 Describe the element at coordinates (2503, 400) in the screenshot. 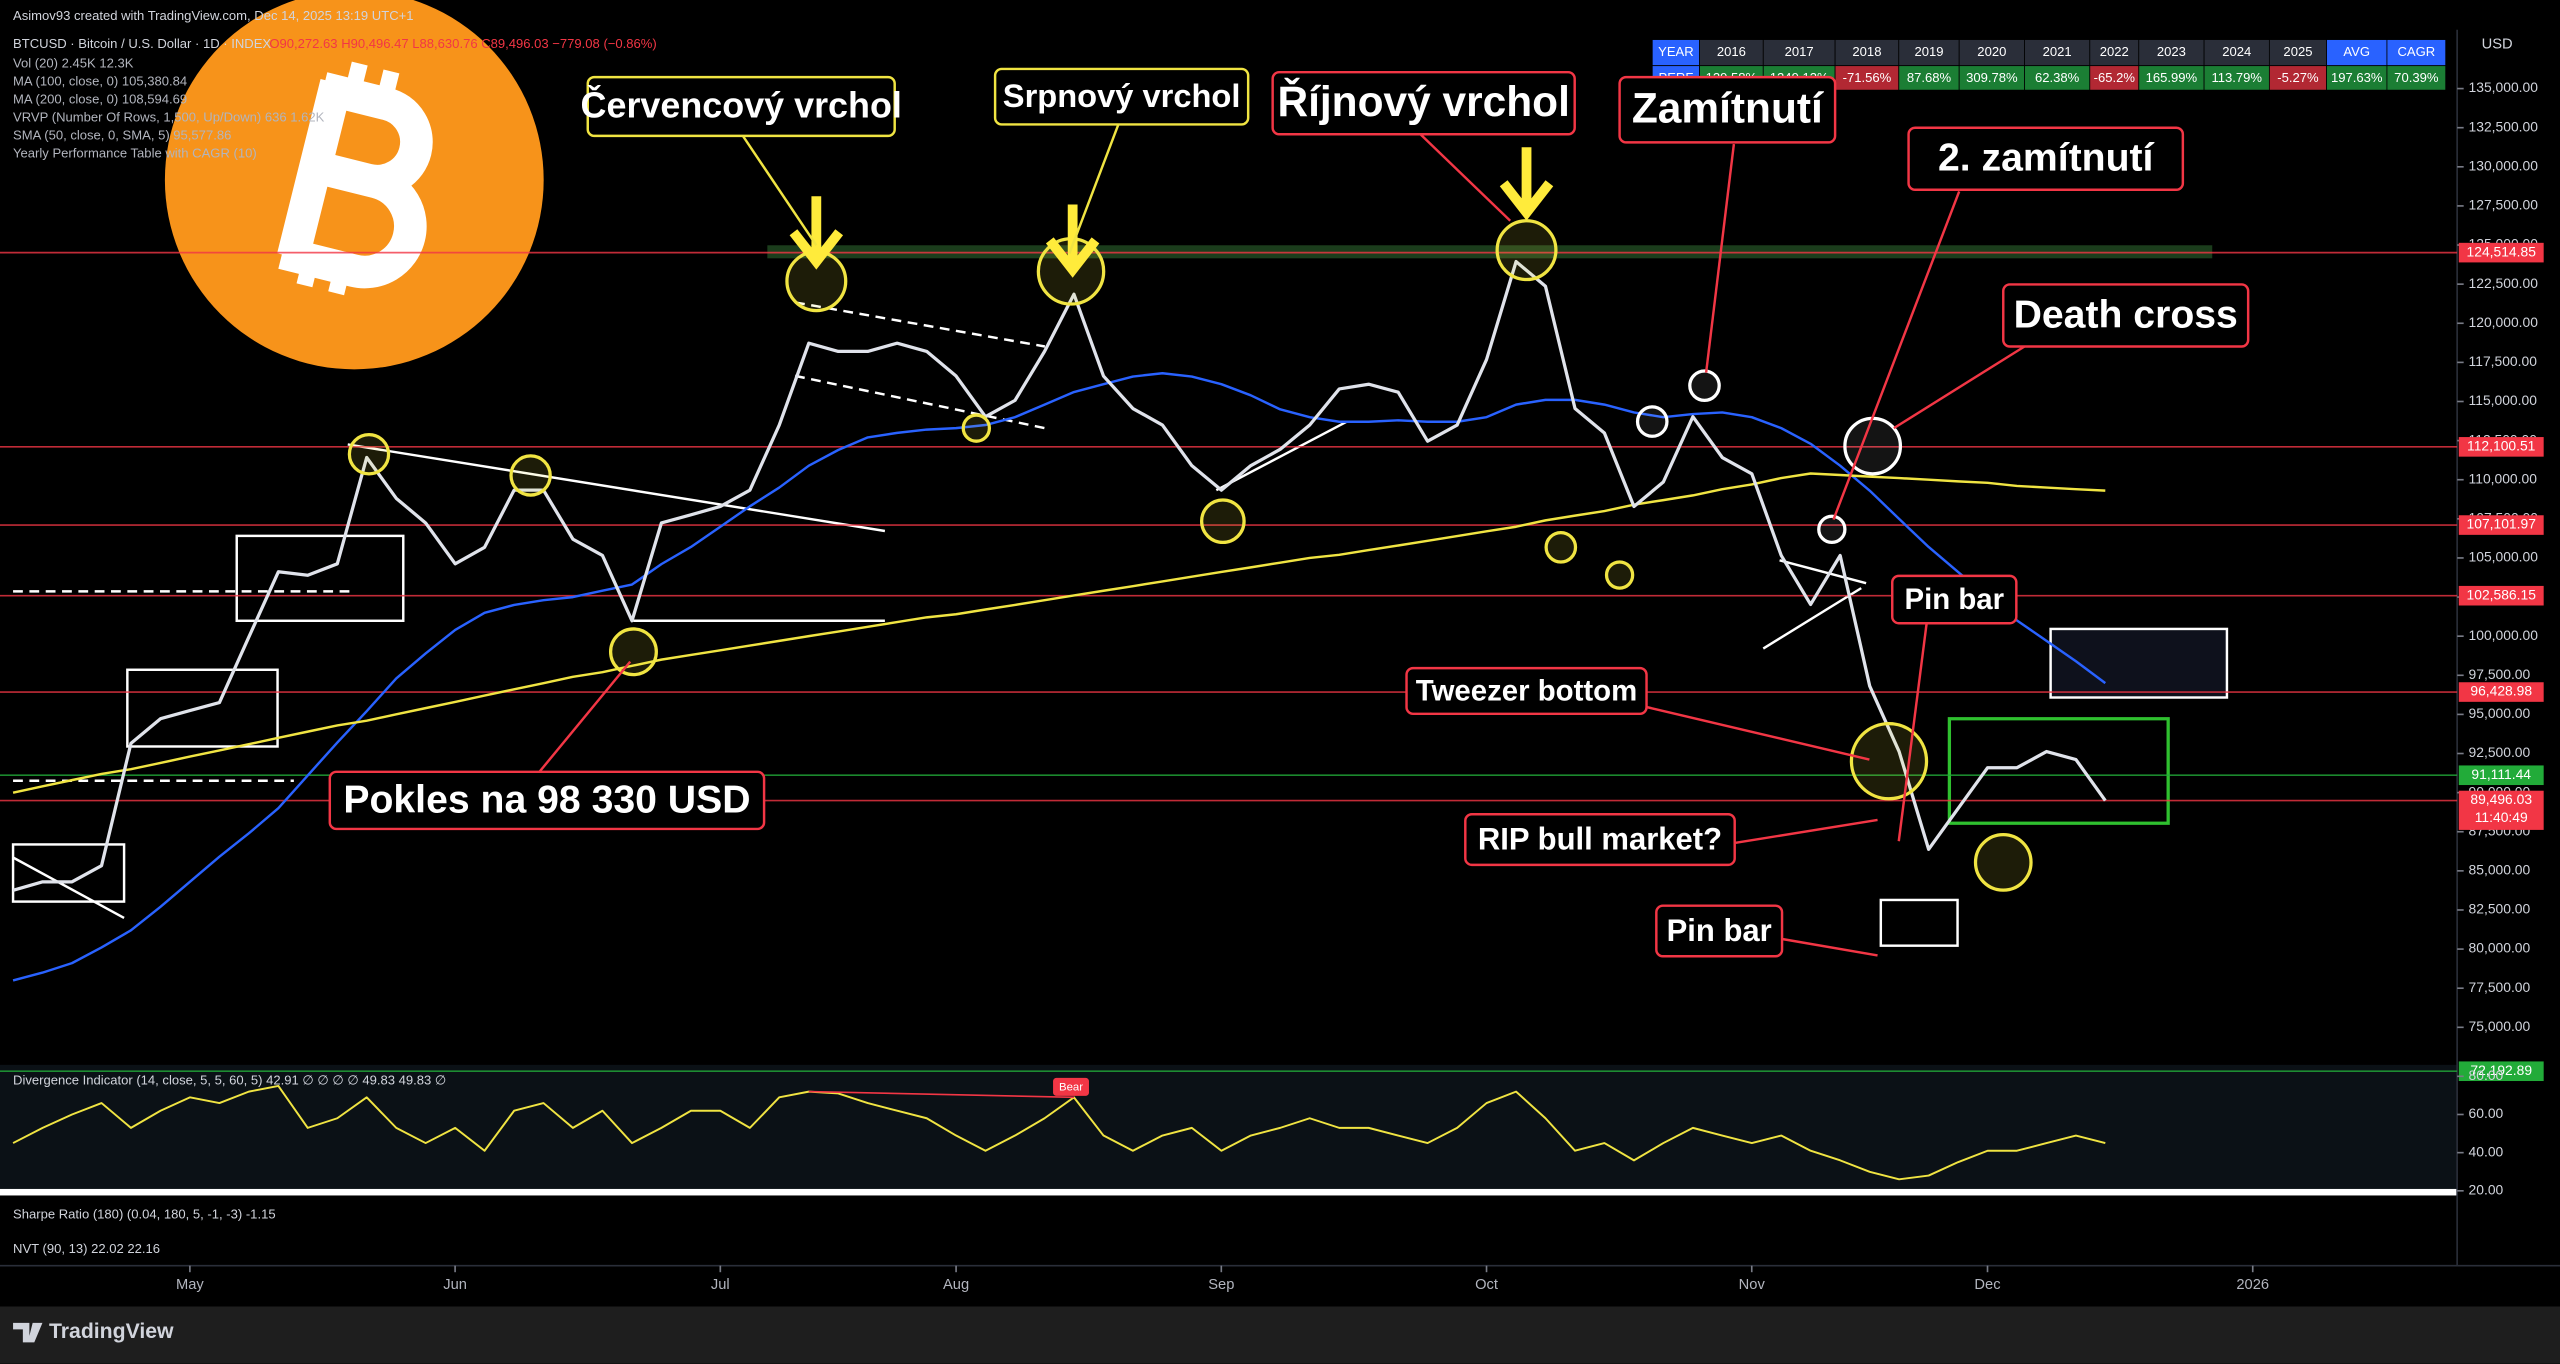

I see `y-tick-label: 115,000.00` at that location.